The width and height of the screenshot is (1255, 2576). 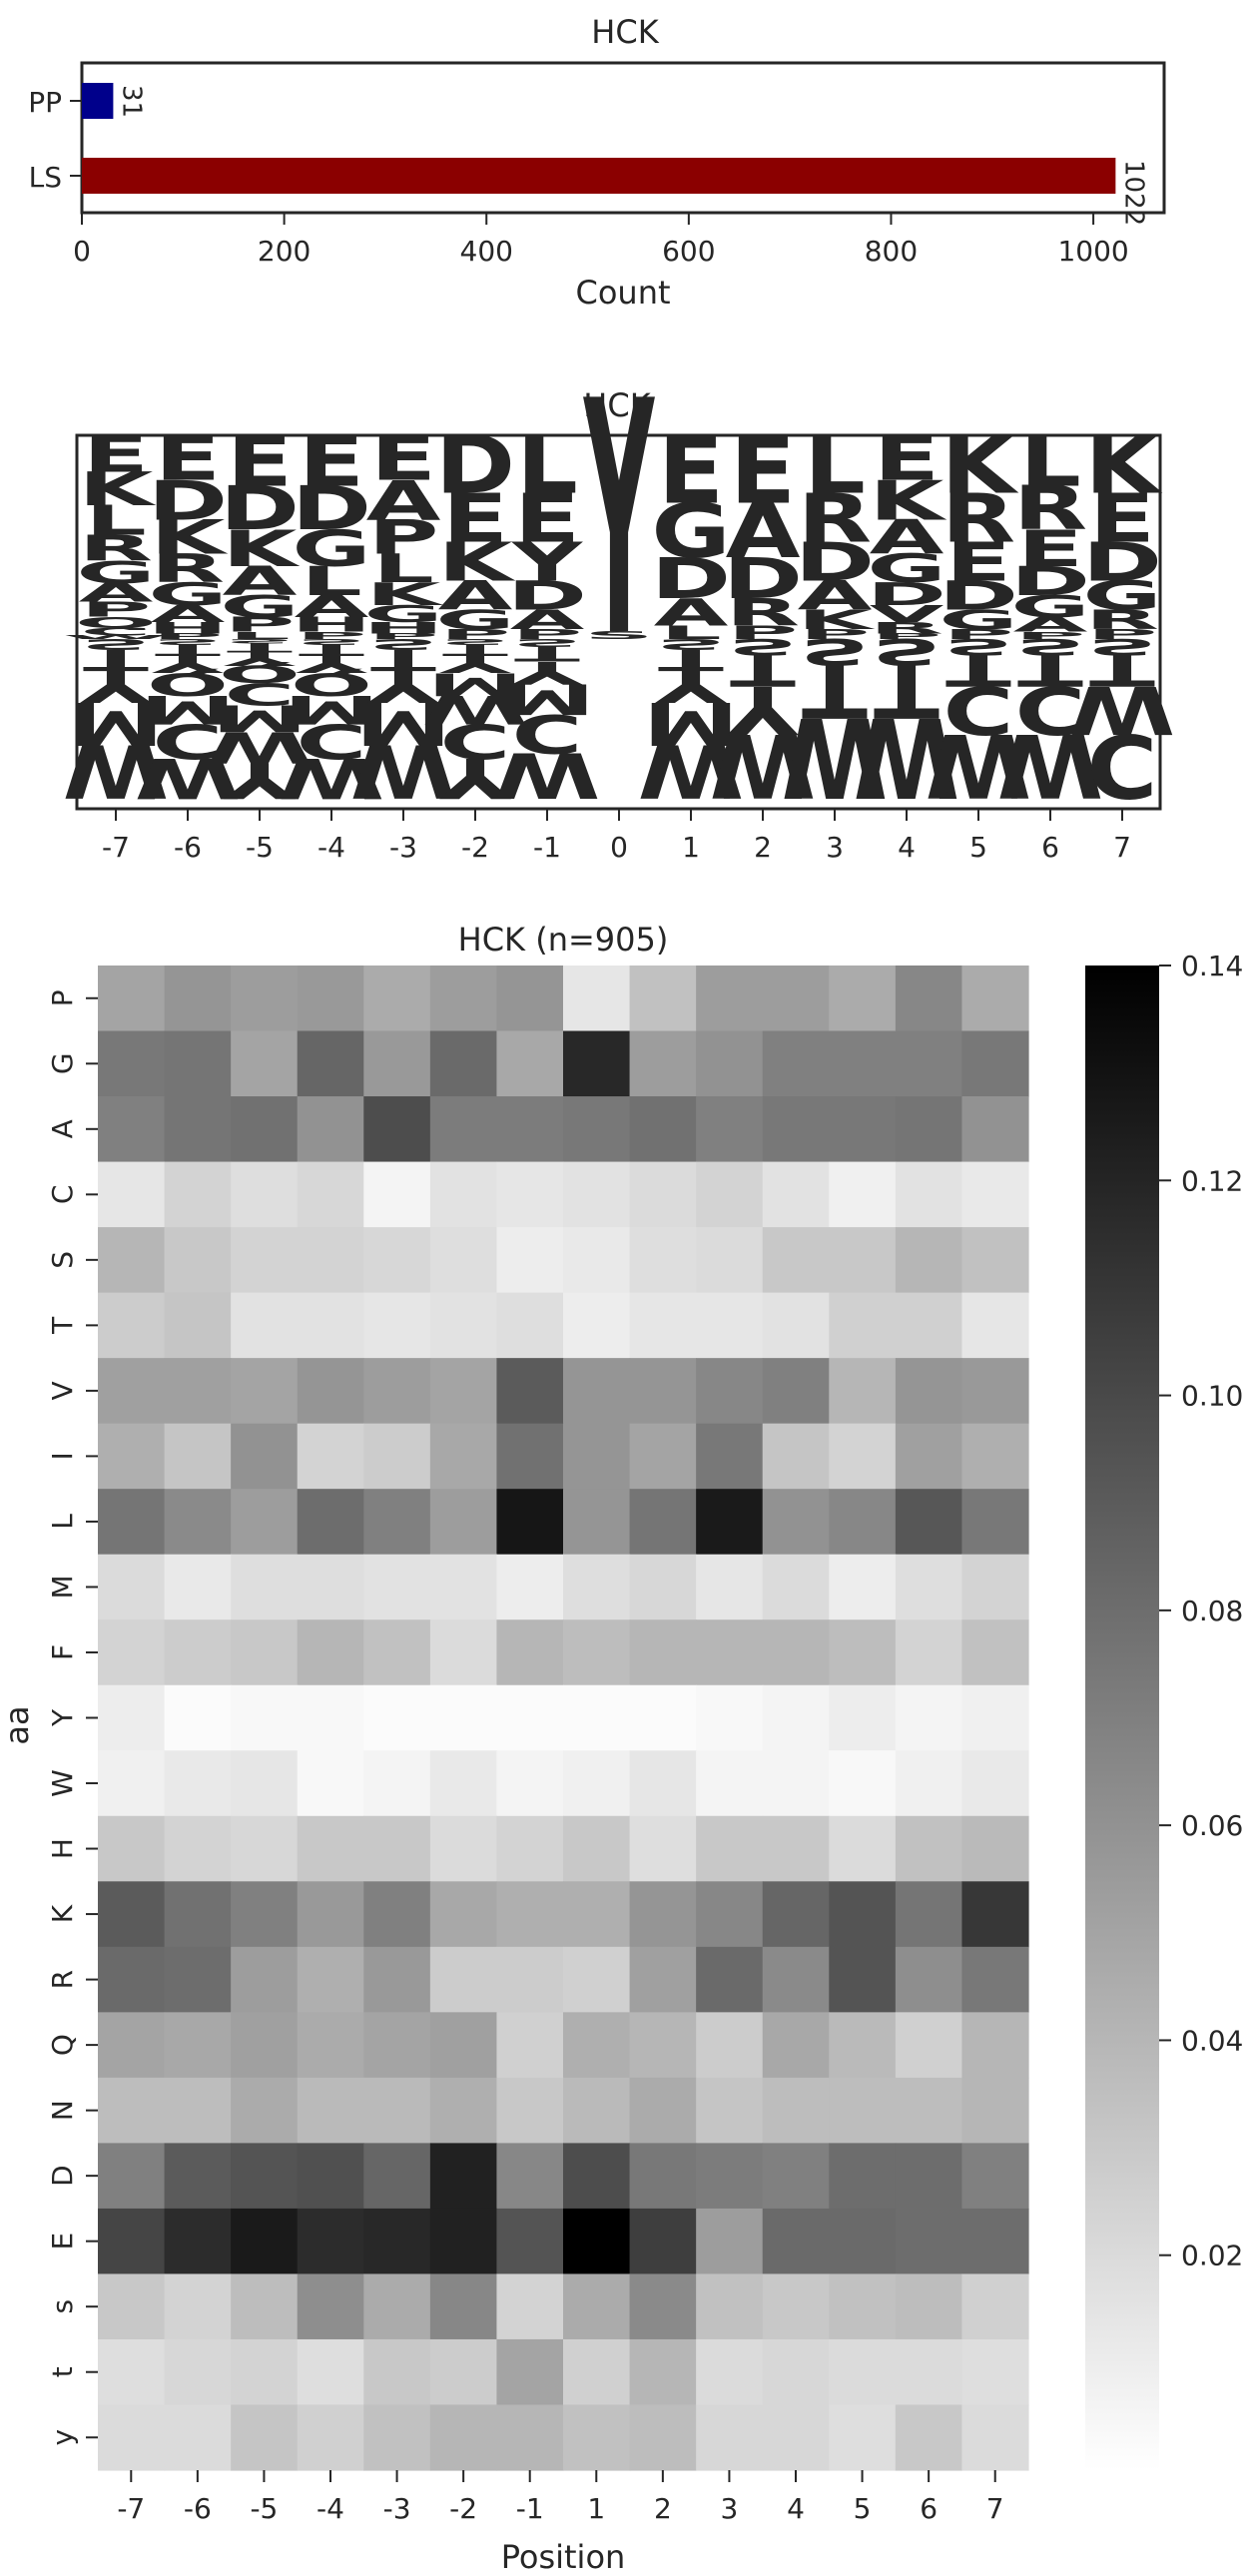 I want to click on logo-x-tick-label: -7, so click(x=116, y=847).